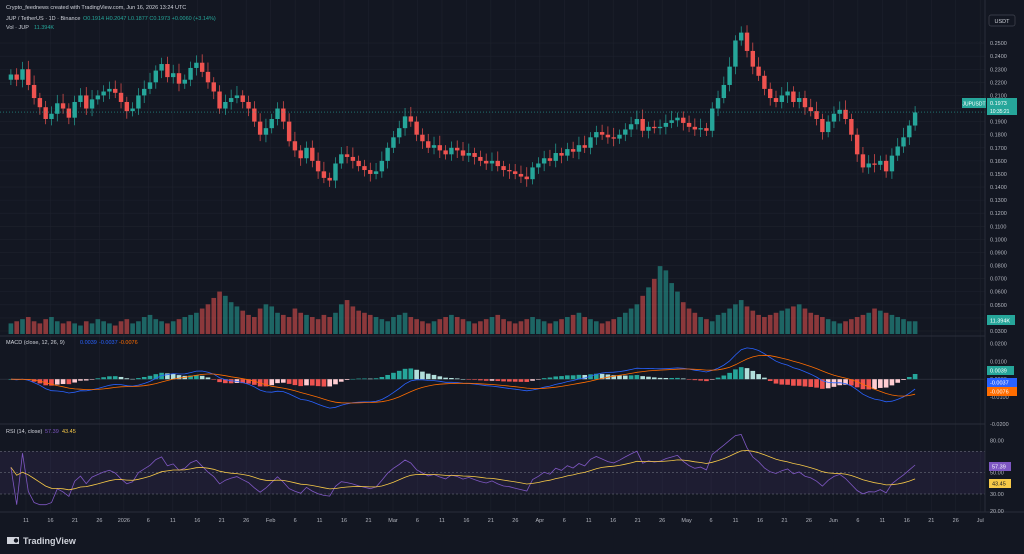 The image size is (1024, 554). Describe the element at coordinates (1002, 20) in the screenshot. I see `currency-button` at that location.